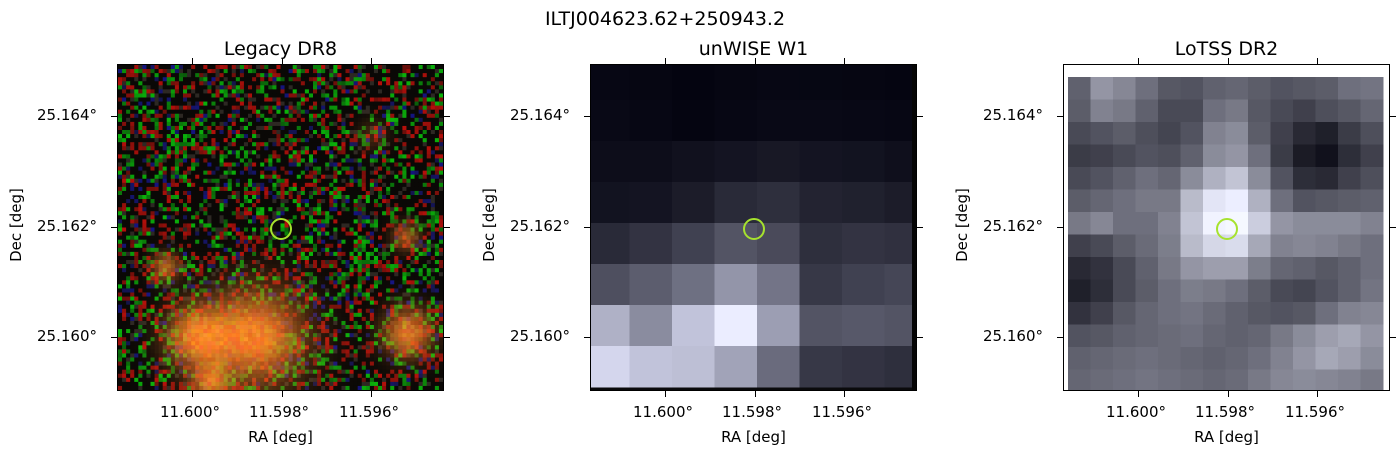  I want to click on panel-title: unWISE W1, so click(753, 49).